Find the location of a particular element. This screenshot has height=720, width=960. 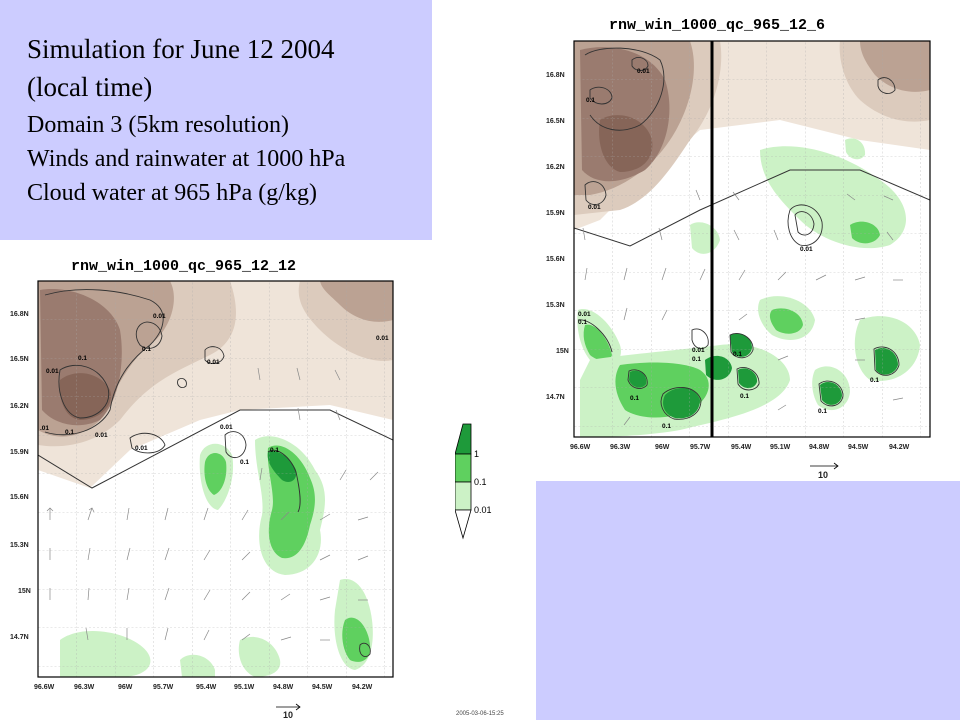

right-lat-tick: 15N is located at coordinates (562, 351).